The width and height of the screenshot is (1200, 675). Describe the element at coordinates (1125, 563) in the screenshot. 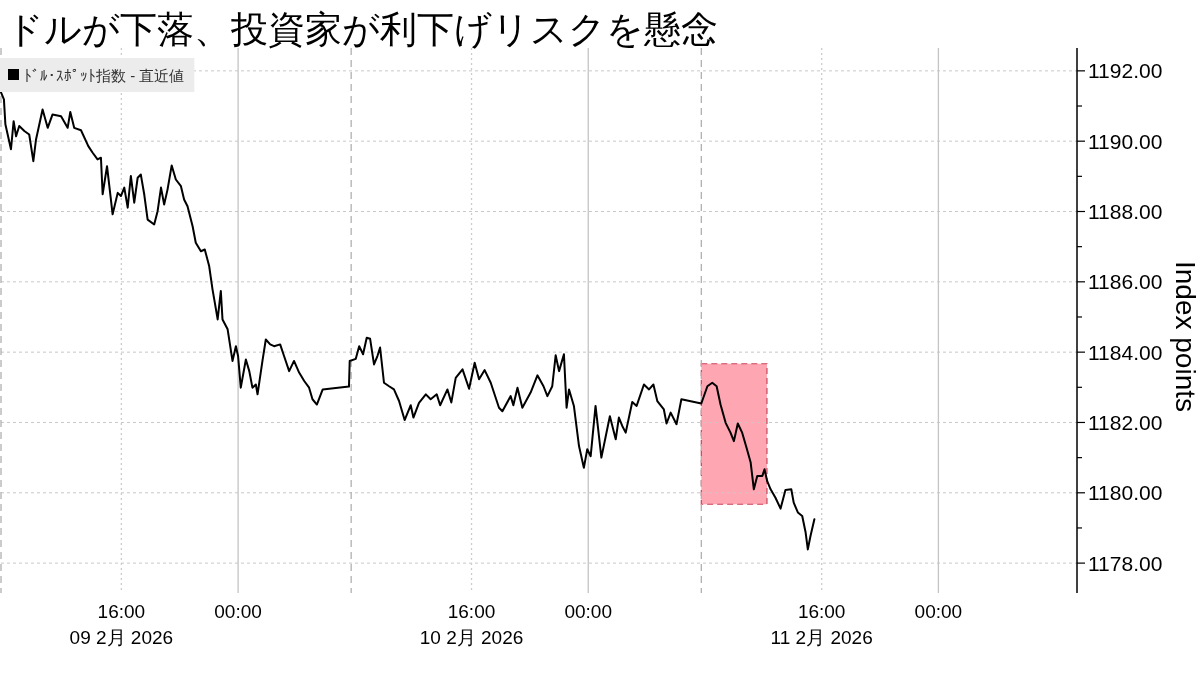

I see `y-tick-label: 1178.00` at that location.